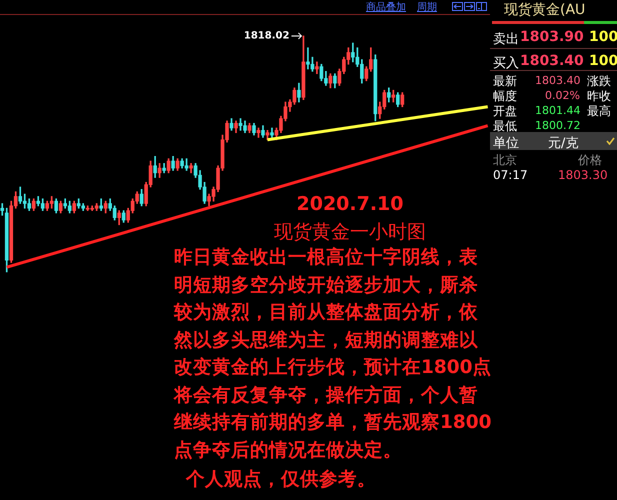 The width and height of the screenshot is (617, 500). What do you see at coordinates (505, 96) in the screenshot?
I see `text: 幅度` at bounding box center [505, 96].